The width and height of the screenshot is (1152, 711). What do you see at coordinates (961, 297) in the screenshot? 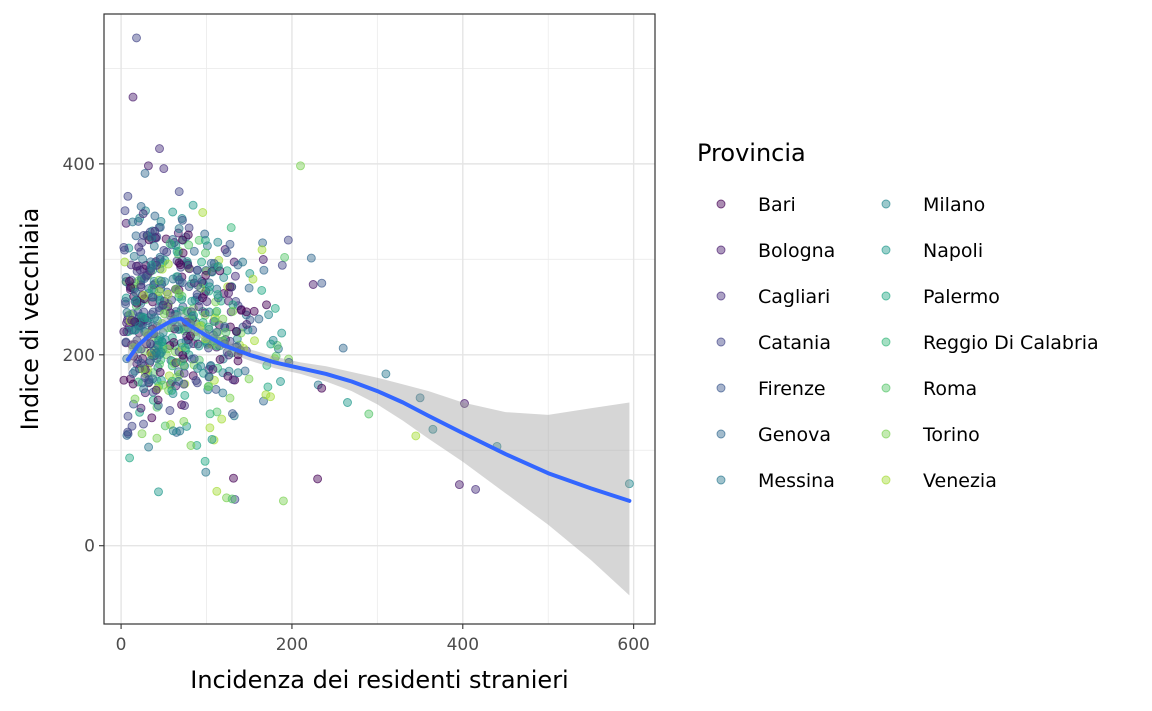
I see `legend-label-palermo: Palermo` at bounding box center [961, 297].